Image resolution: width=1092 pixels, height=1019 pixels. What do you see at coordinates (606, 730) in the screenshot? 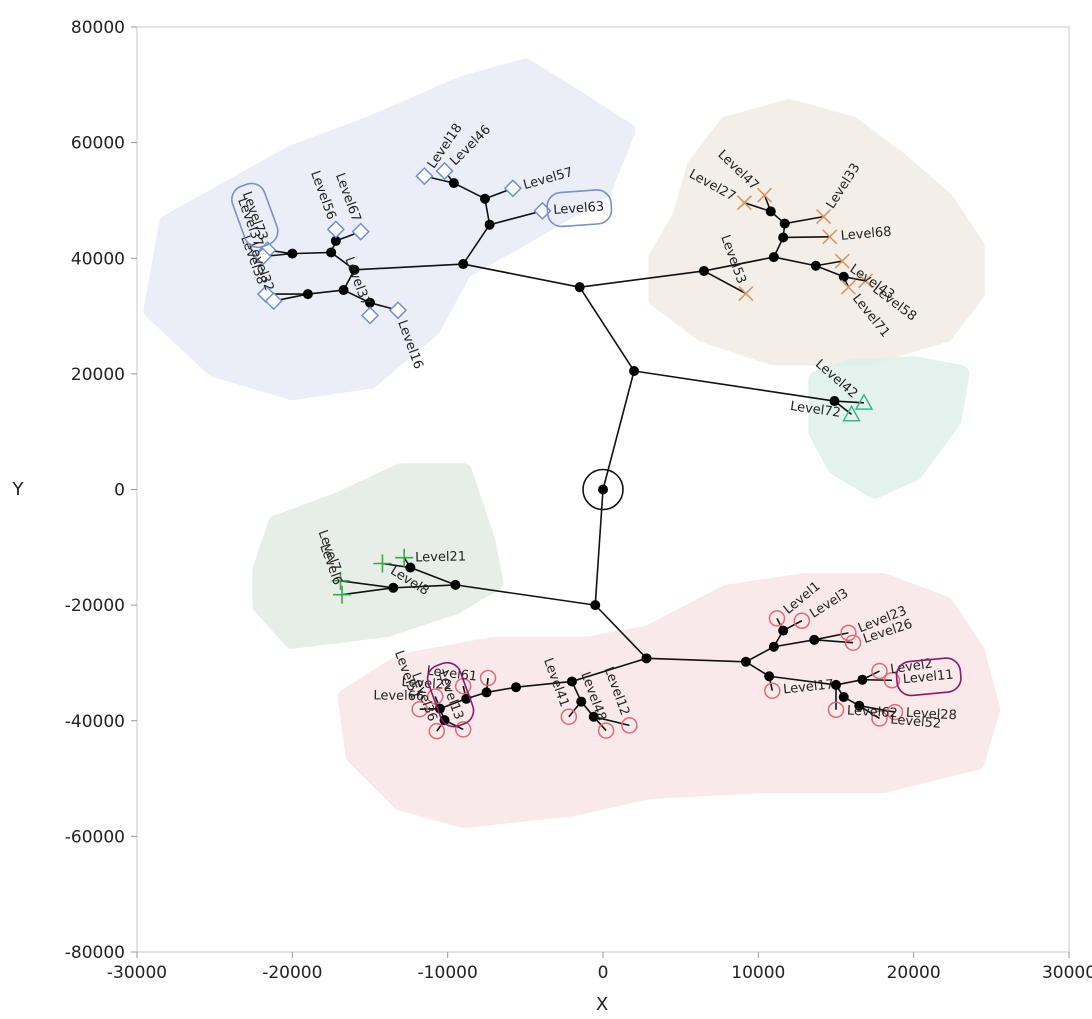
I see `leaf-marker-Level48` at bounding box center [606, 730].